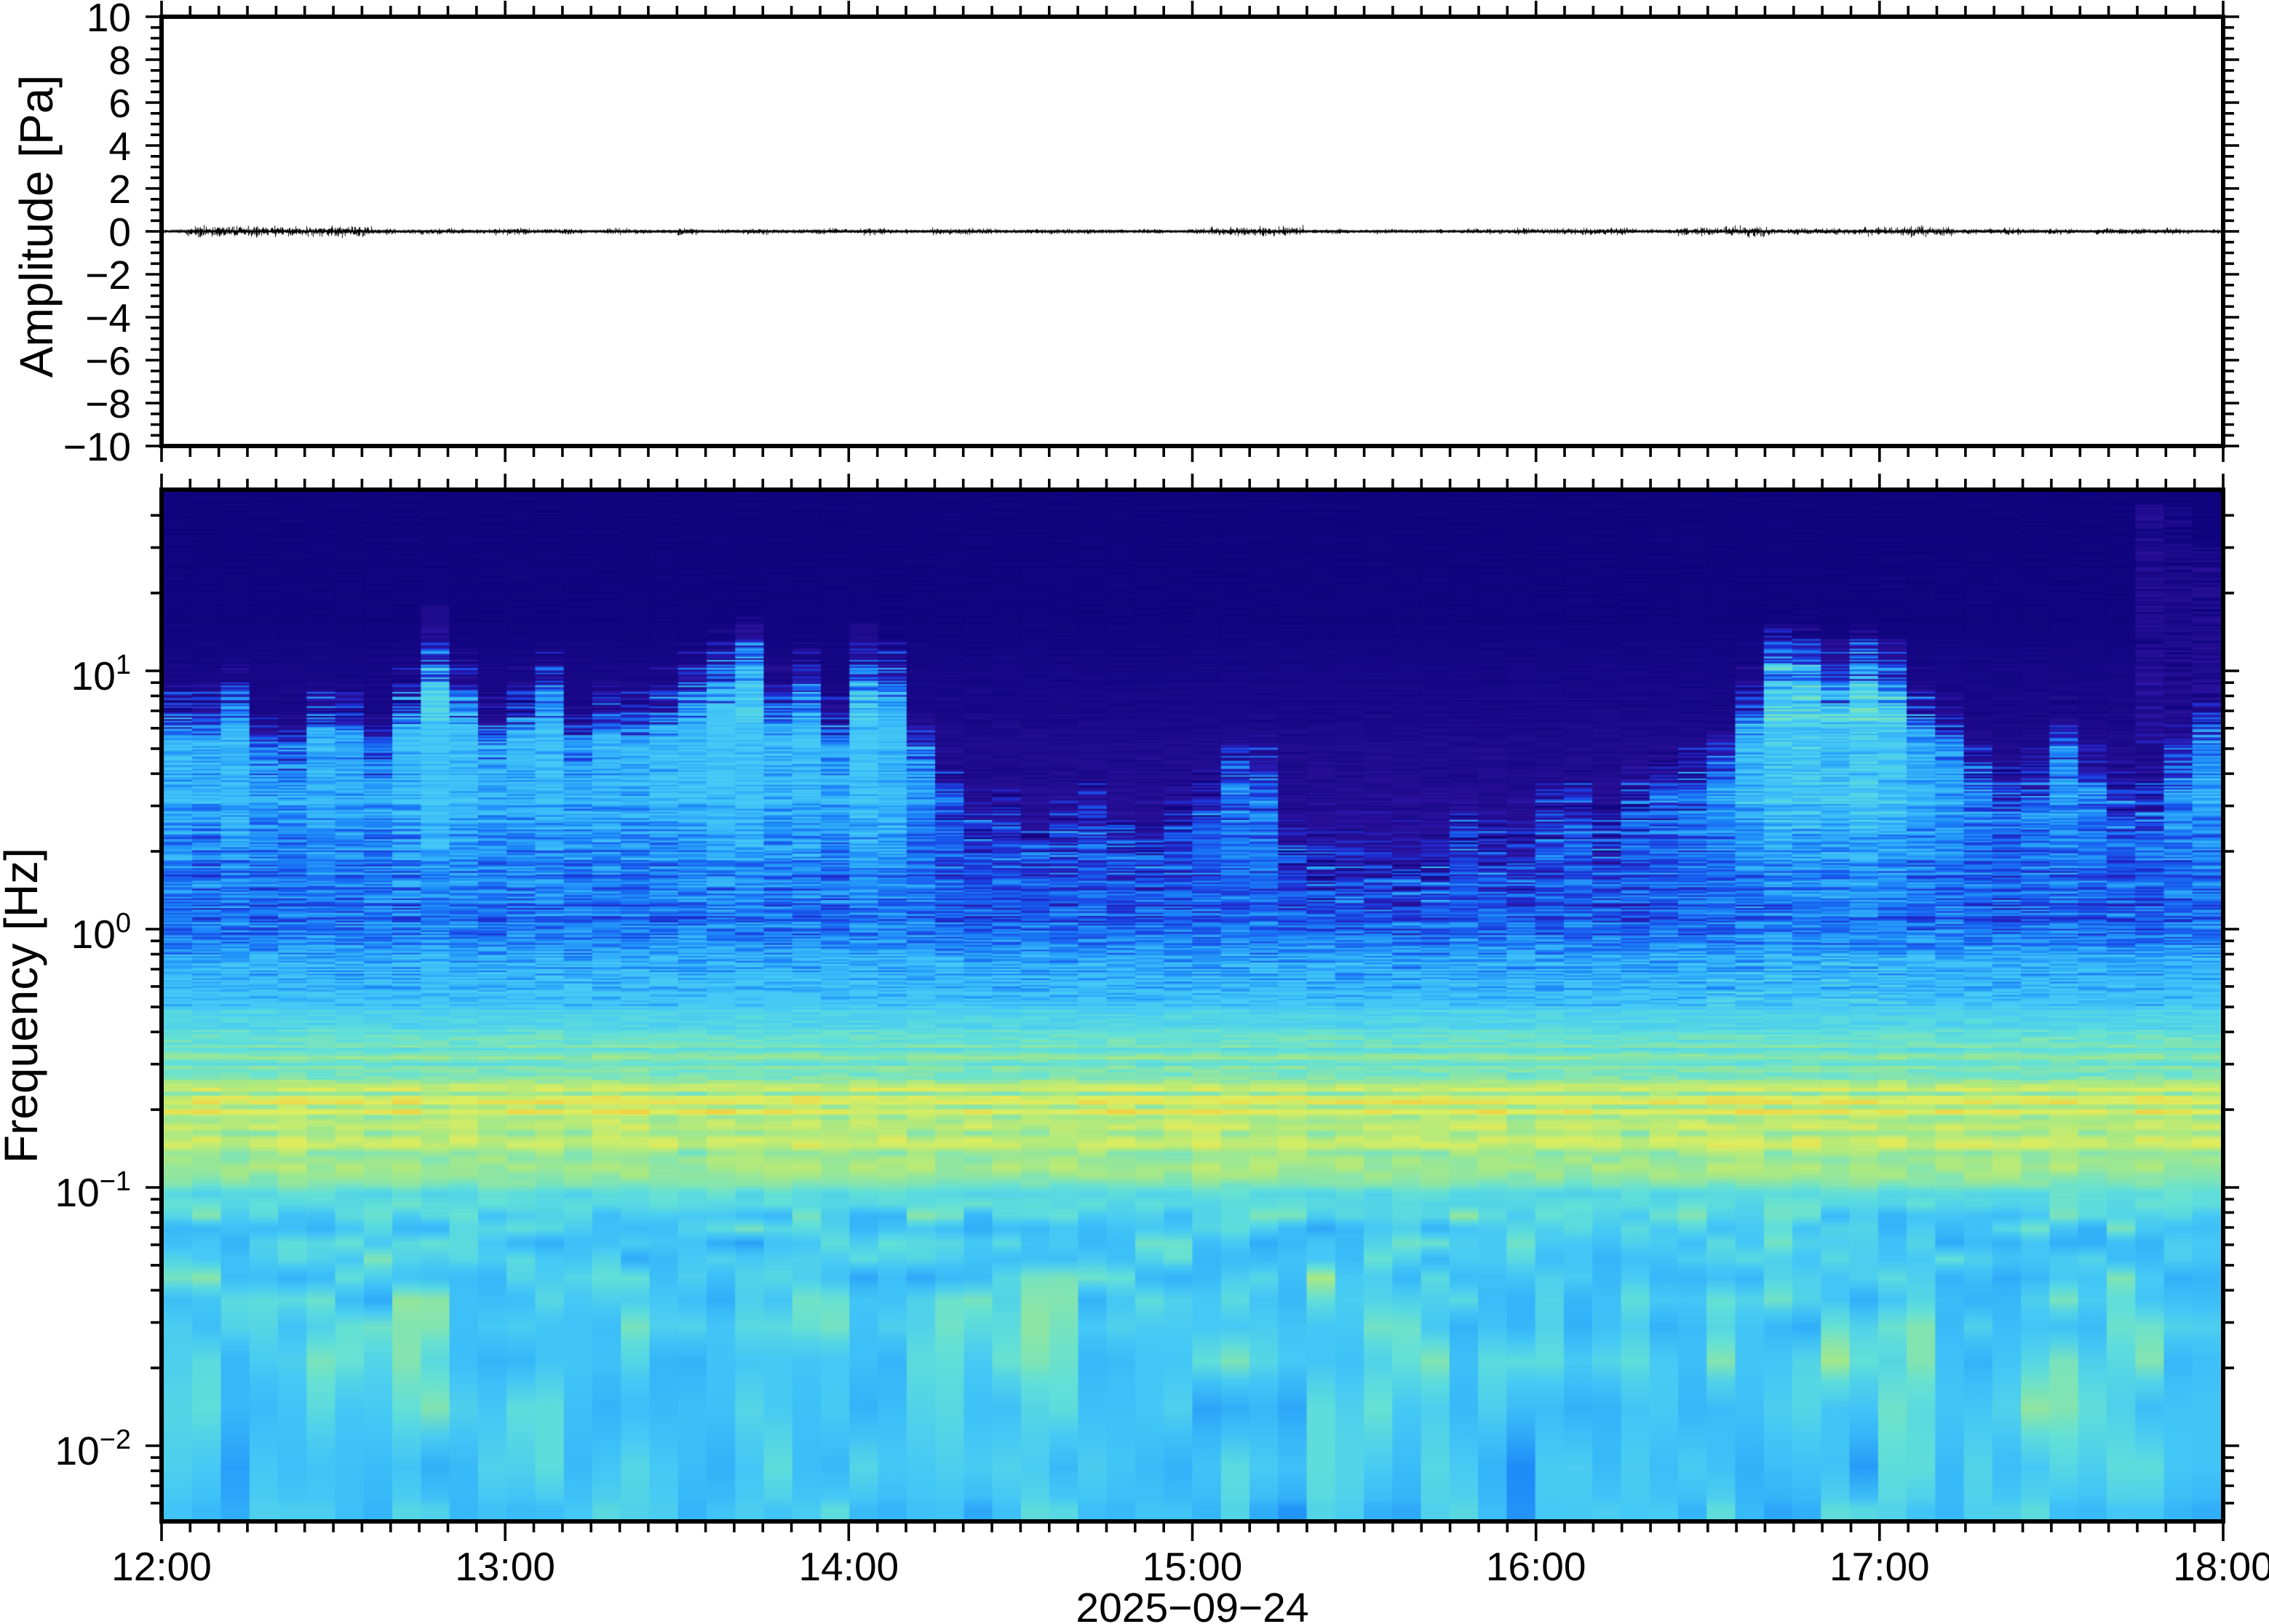 This screenshot has width=2269, height=1624. I want to click on svg-text: 6, so click(119, 103).